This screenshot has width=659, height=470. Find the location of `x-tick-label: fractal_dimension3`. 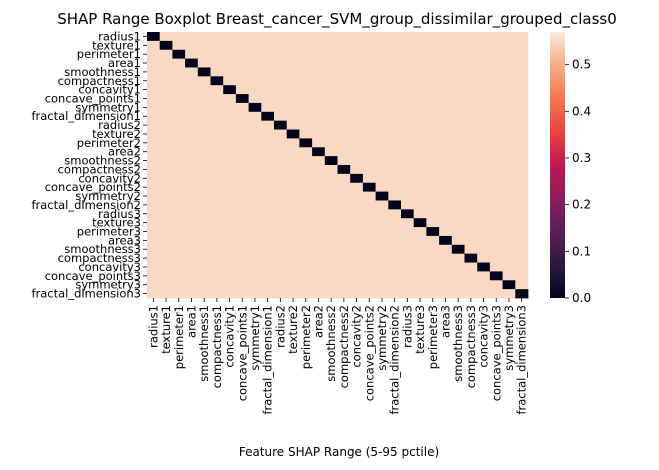

x-tick-label: fractal_dimension3 is located at coordinates (522, 360).